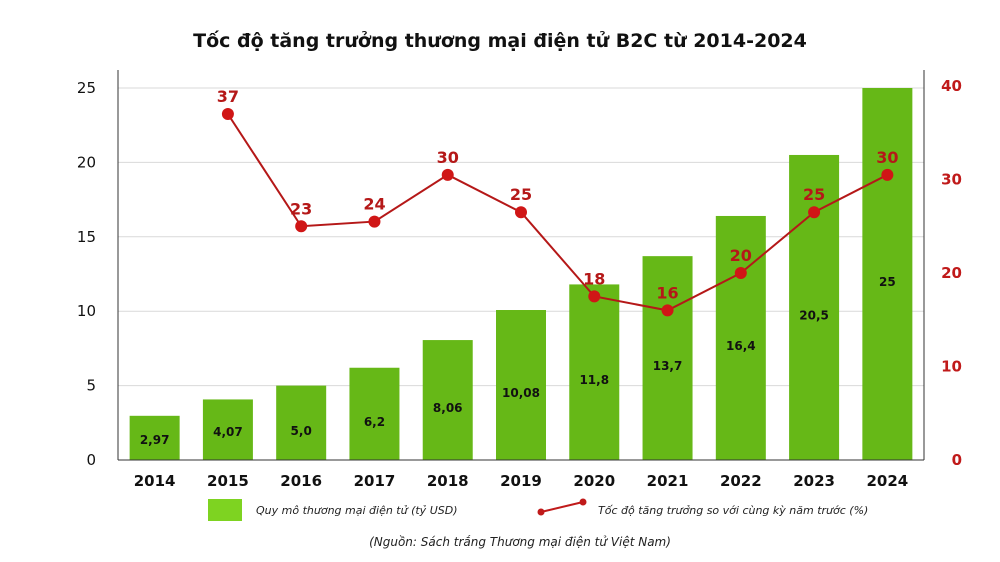 The height and width of the screenshot is (562, 1000). What do you see at coordinates (448, 481) in the screenshot?
I see `x-tick-label: 2018` at bounding box center [448, 481].